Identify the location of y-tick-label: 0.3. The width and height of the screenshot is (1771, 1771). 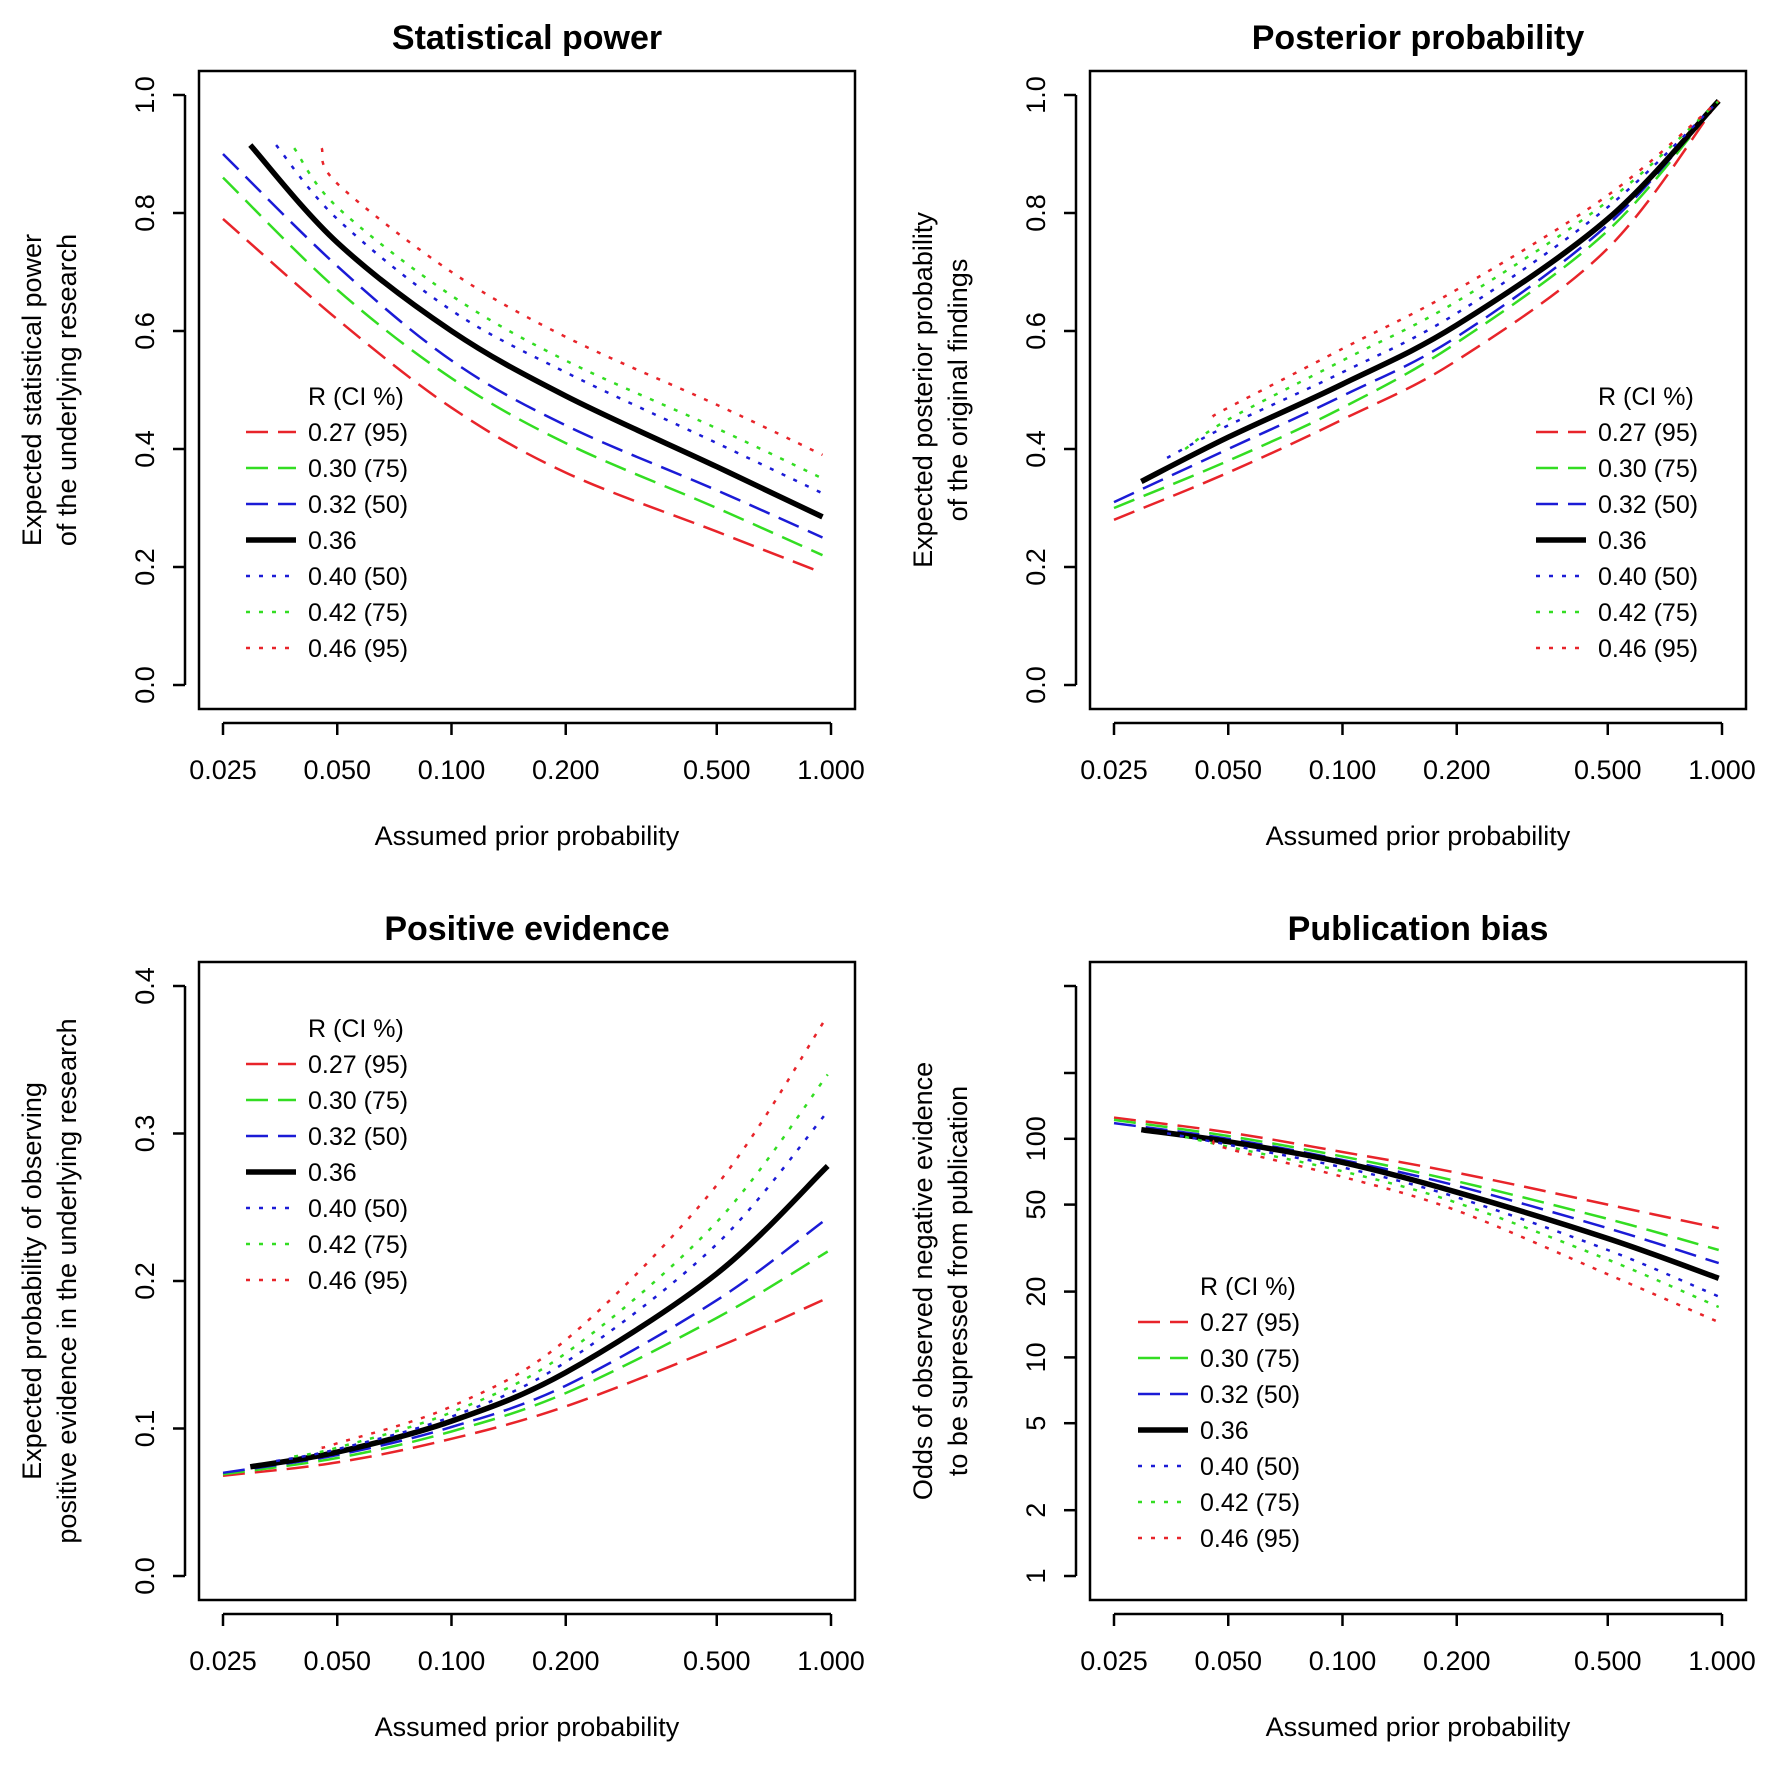
(145, 1134).